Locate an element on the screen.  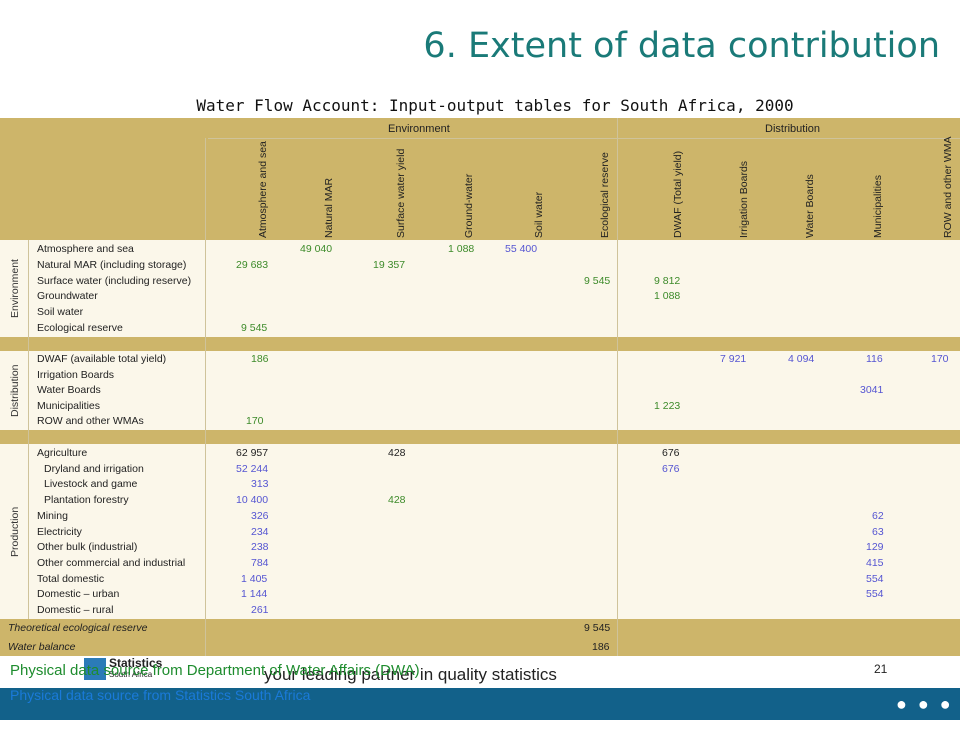
page-number: 21 is located at coordinates (881, 669).